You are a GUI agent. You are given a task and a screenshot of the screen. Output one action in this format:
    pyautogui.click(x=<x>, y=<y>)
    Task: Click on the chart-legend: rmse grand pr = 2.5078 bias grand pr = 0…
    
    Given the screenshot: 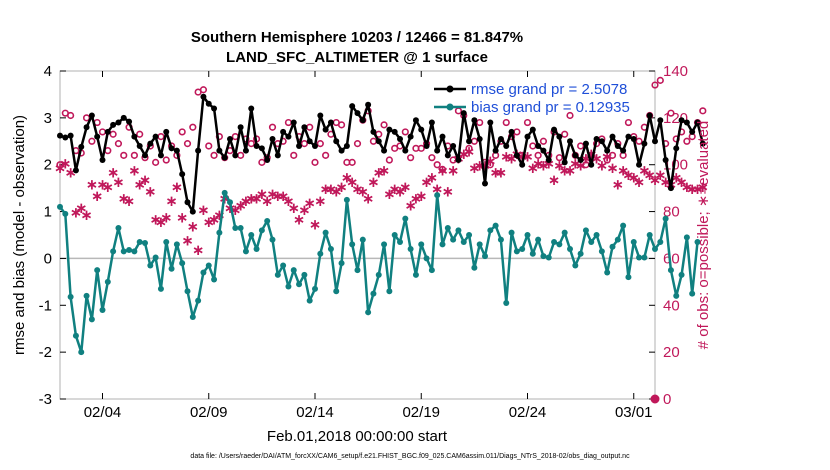 What is the action you would take?
    pyautogui.click(x=532, y=98)
    